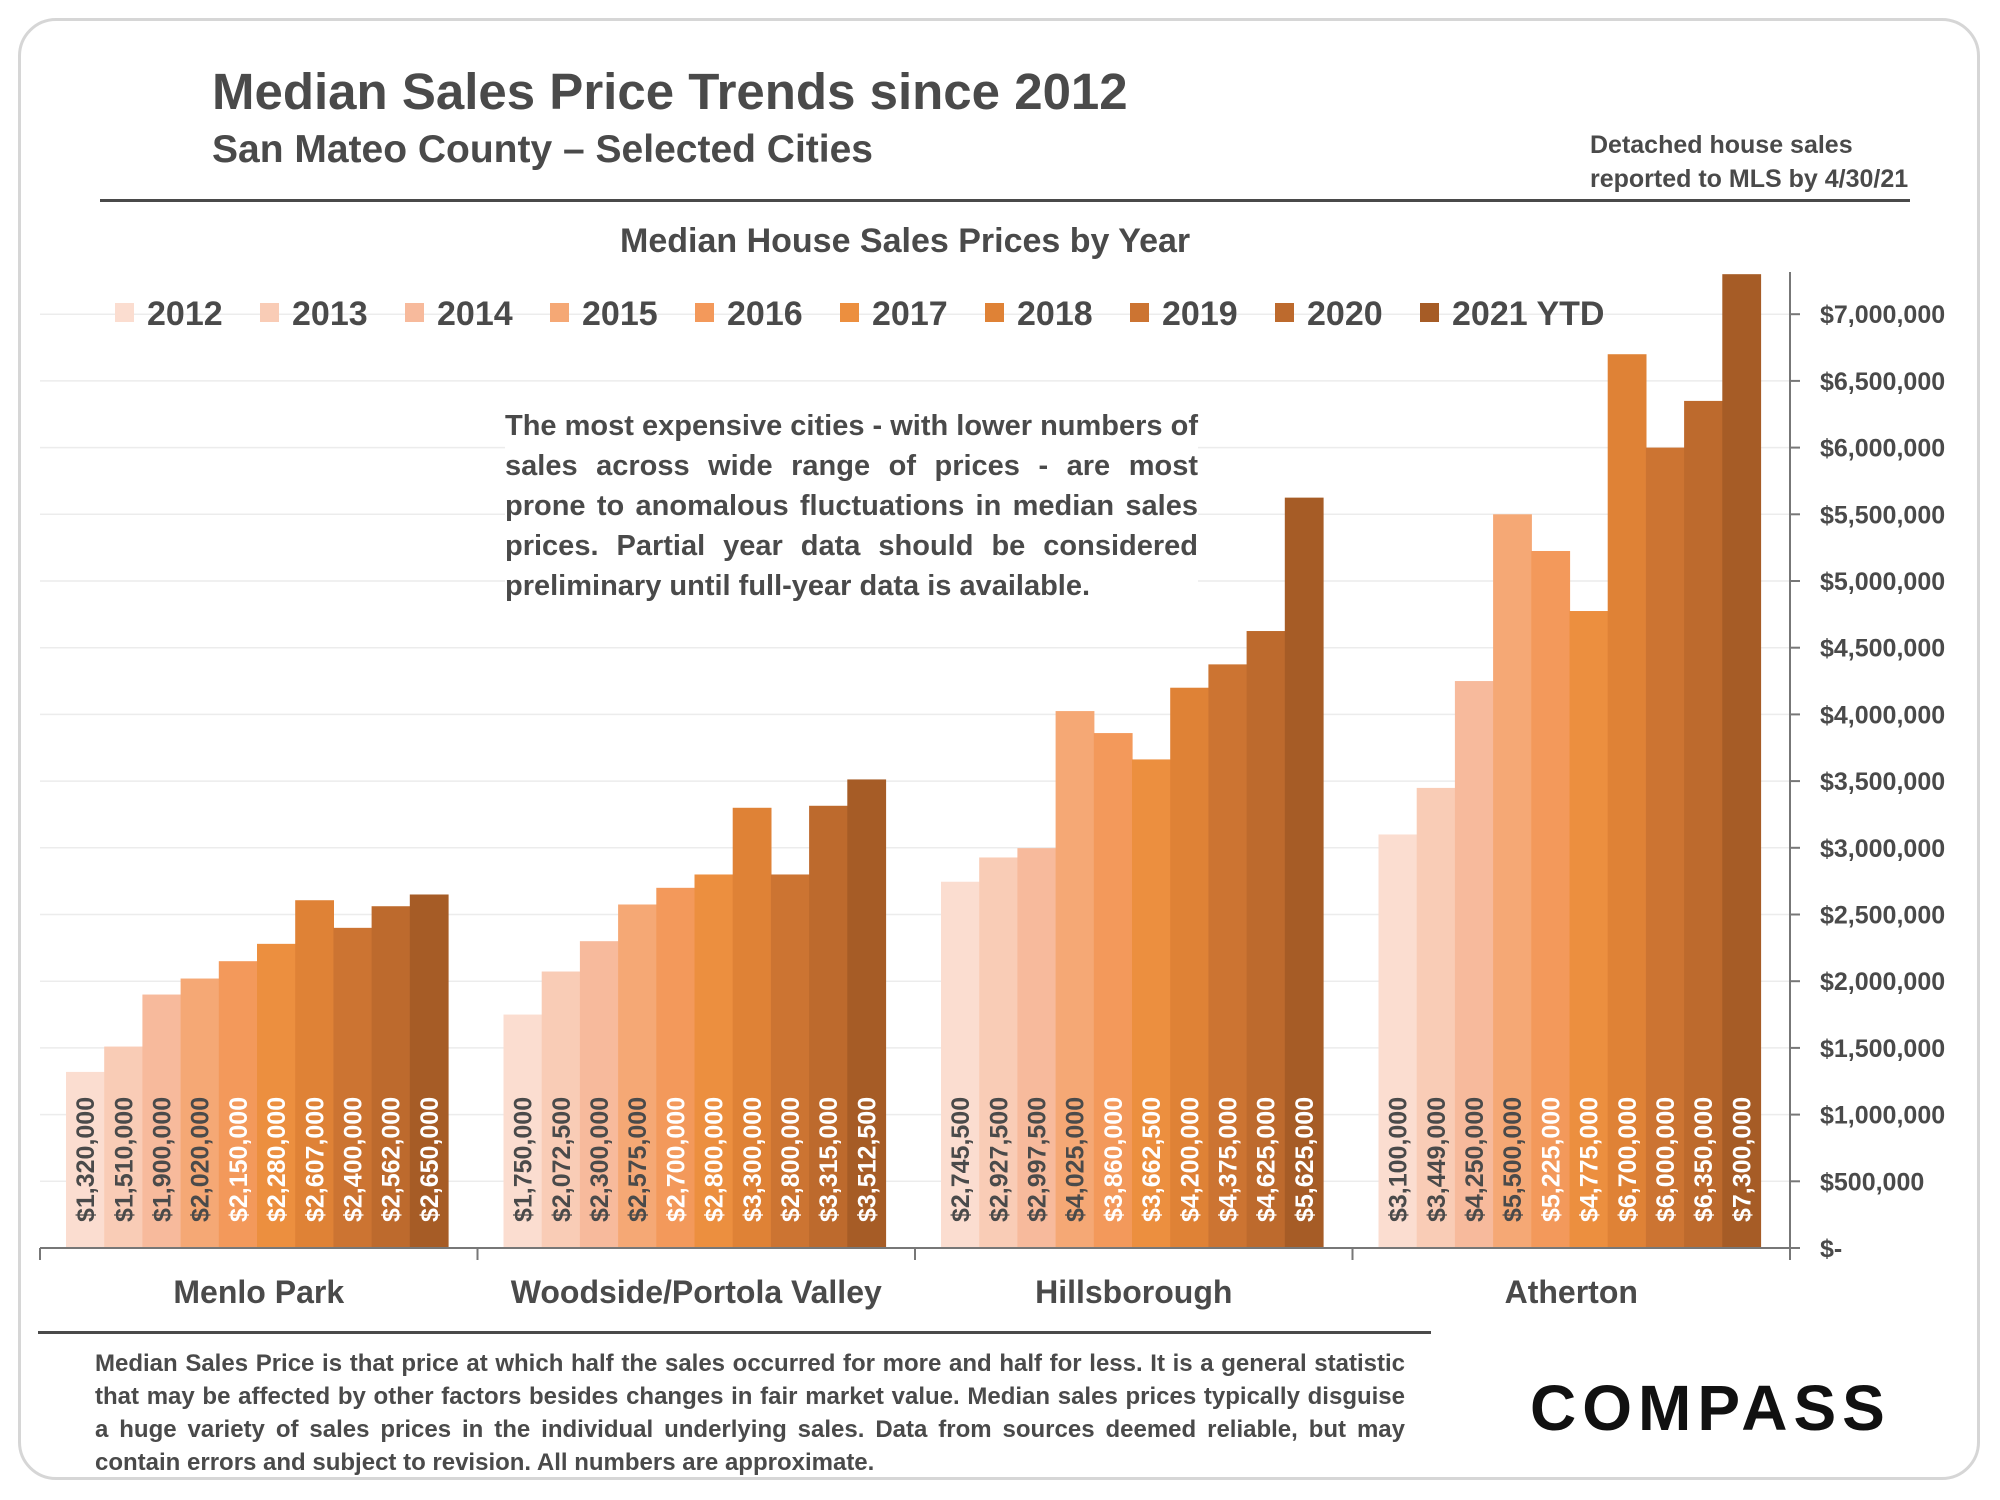 Image resolution: width=2000 pixels, height=1500 pixels. Describe the element at coordinates (1038, 1159) in the screenshot. I see `bar-value-label: $2,997,500` at that location.